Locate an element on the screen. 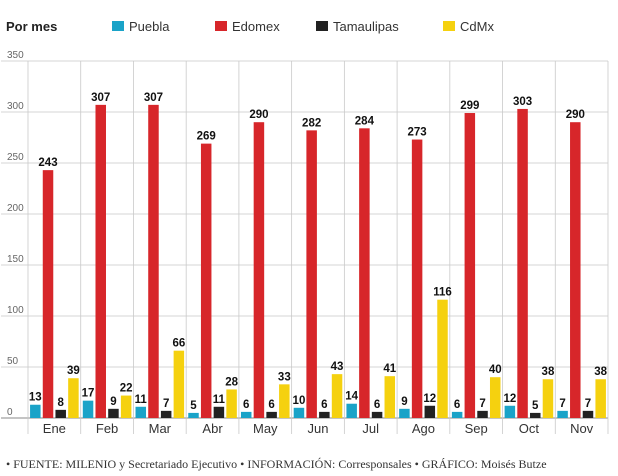 This screenshot has height=476, width=618. bar-puebla-abr is located at coordinates (193, 415).